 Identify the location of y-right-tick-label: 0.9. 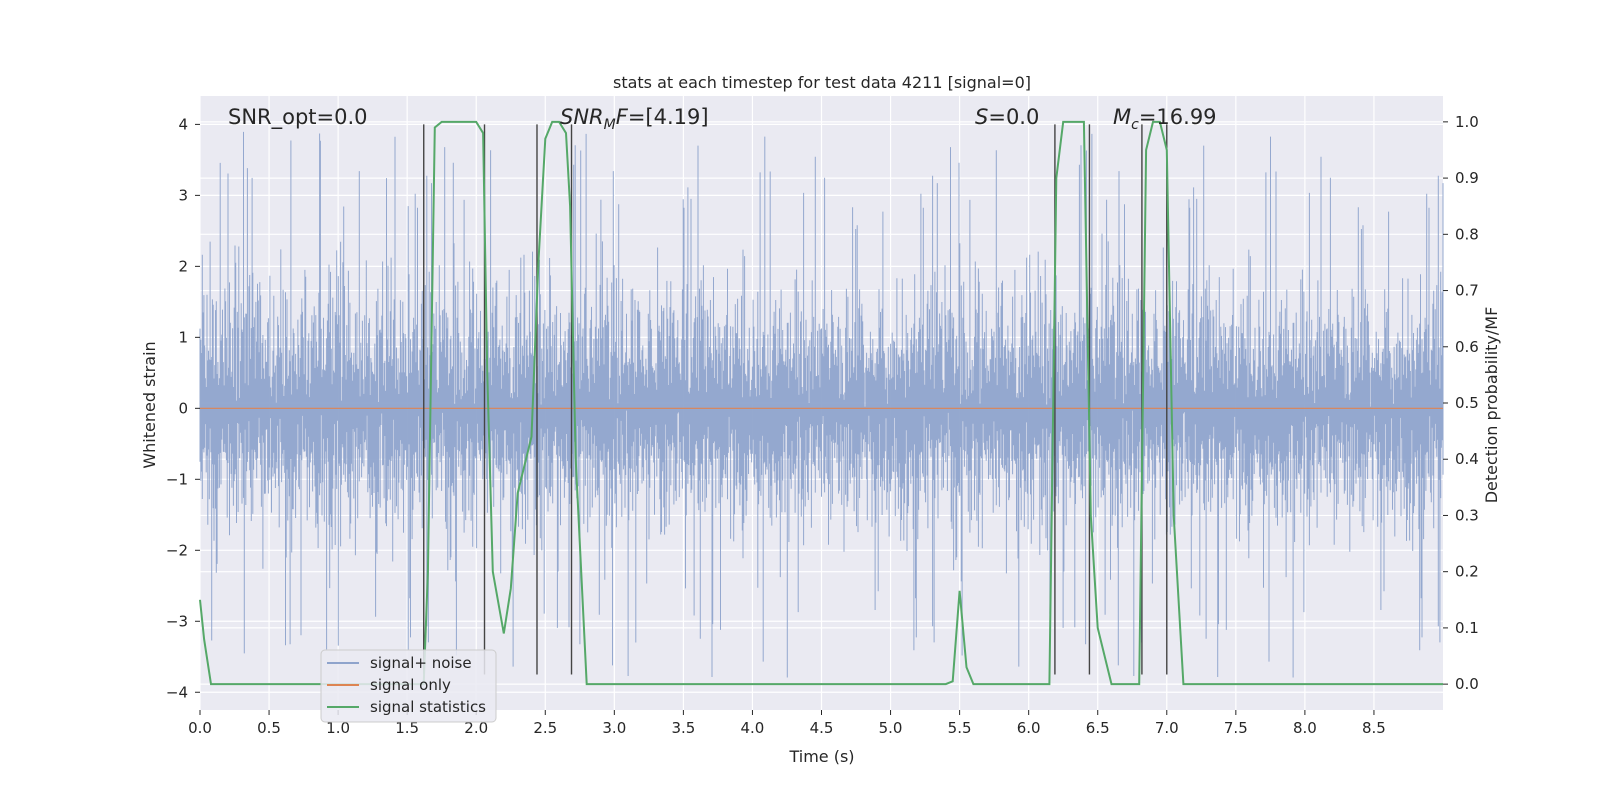
(1467, 178).